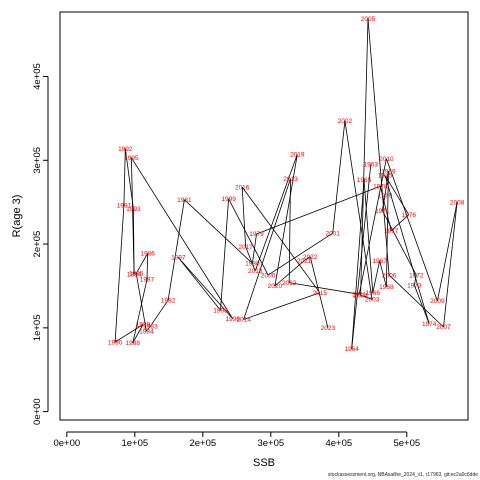 The width and height of the screenshot is (480, 480). What do you see at coordinates (134, 274) in the screenshot?
I see `point-label-1994: 1994` at bounding box center [134, 274].